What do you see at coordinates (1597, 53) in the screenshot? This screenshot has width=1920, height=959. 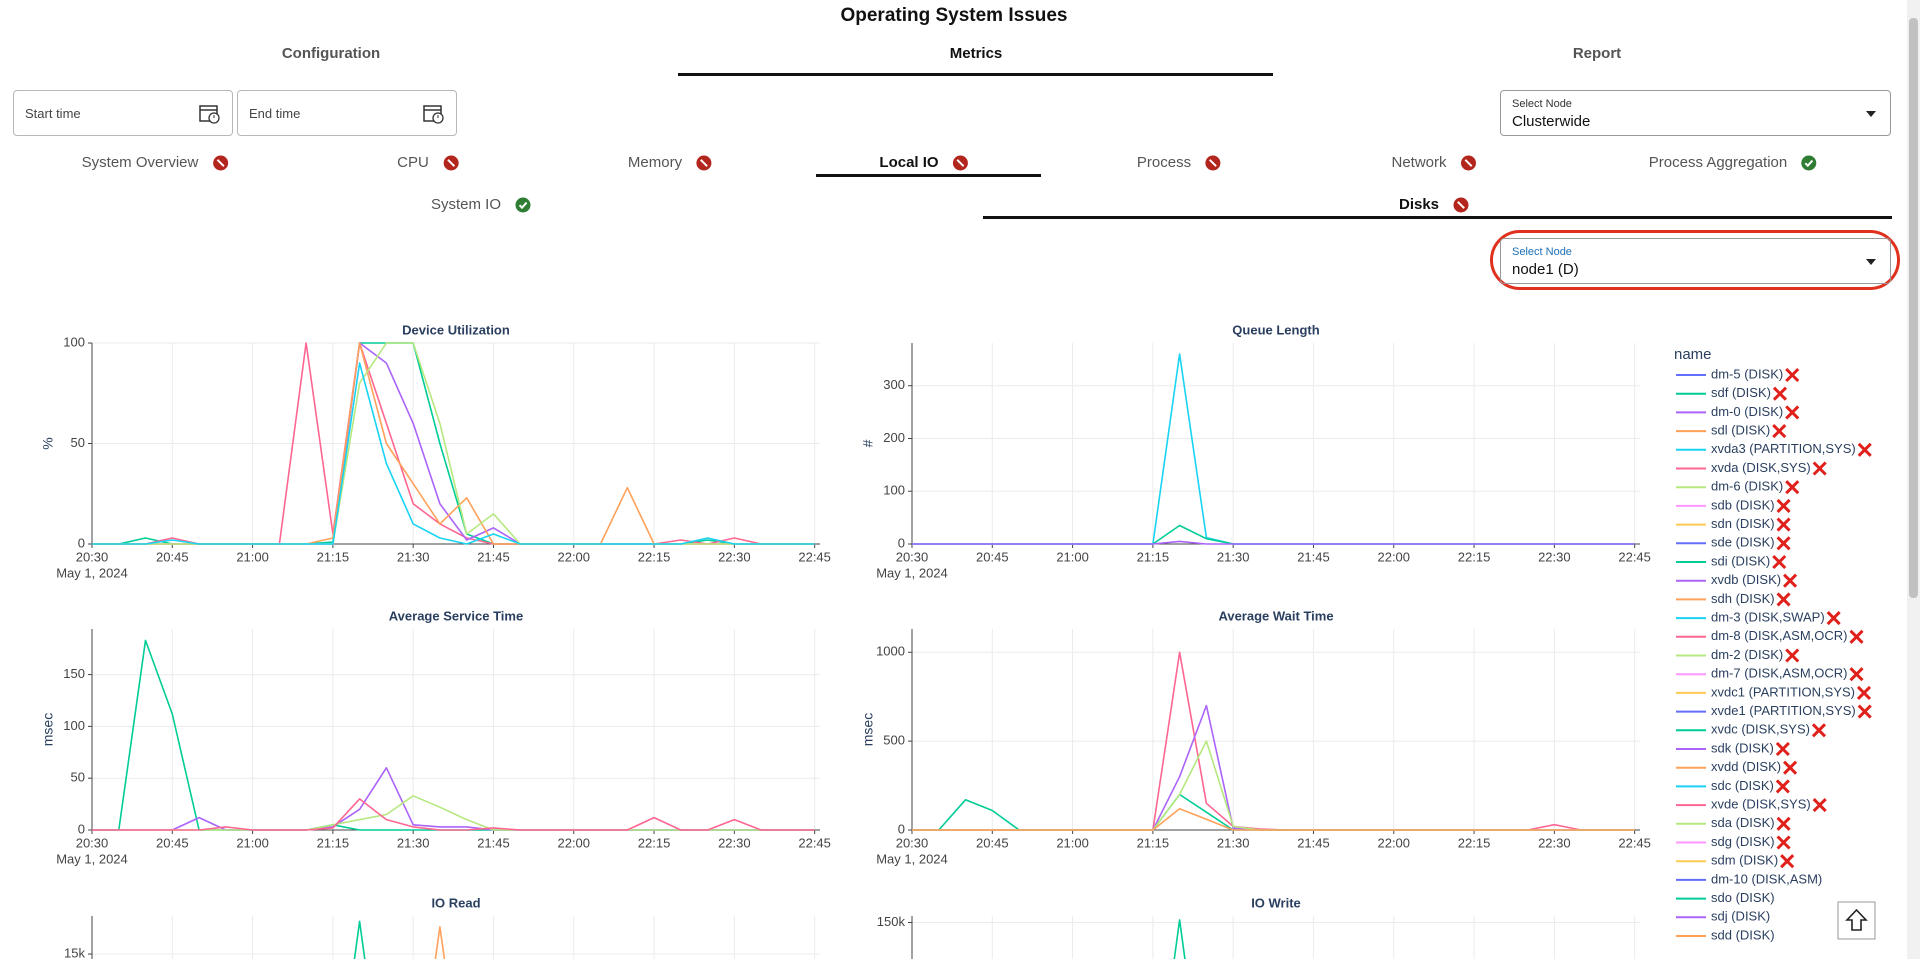 I see `tab: Report` at bounding box center [1597, 53].